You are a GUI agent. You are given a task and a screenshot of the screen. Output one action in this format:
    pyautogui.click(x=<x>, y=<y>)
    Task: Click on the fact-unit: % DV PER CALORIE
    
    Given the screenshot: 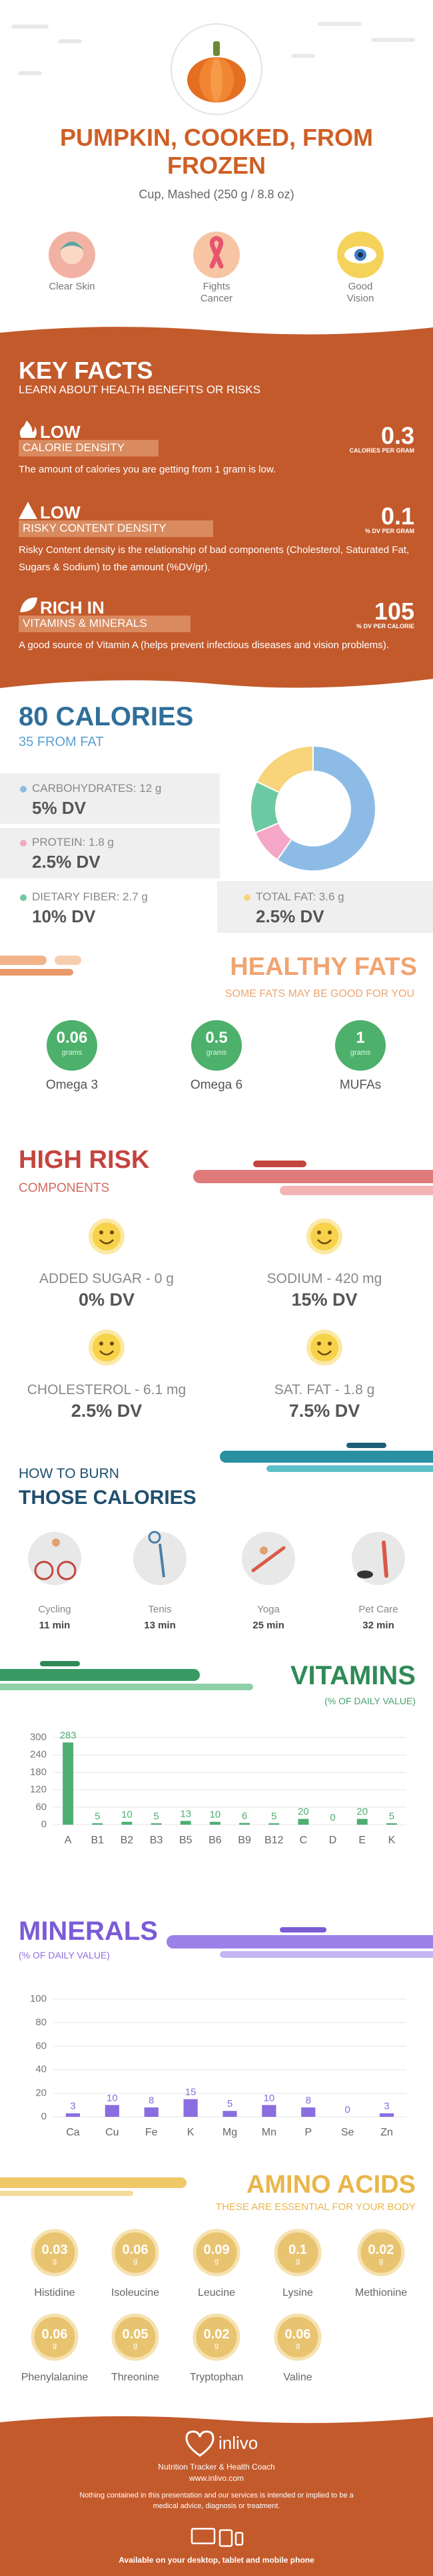 What is the action you would take?
    pyautogui.click(x=385, y=627)
    